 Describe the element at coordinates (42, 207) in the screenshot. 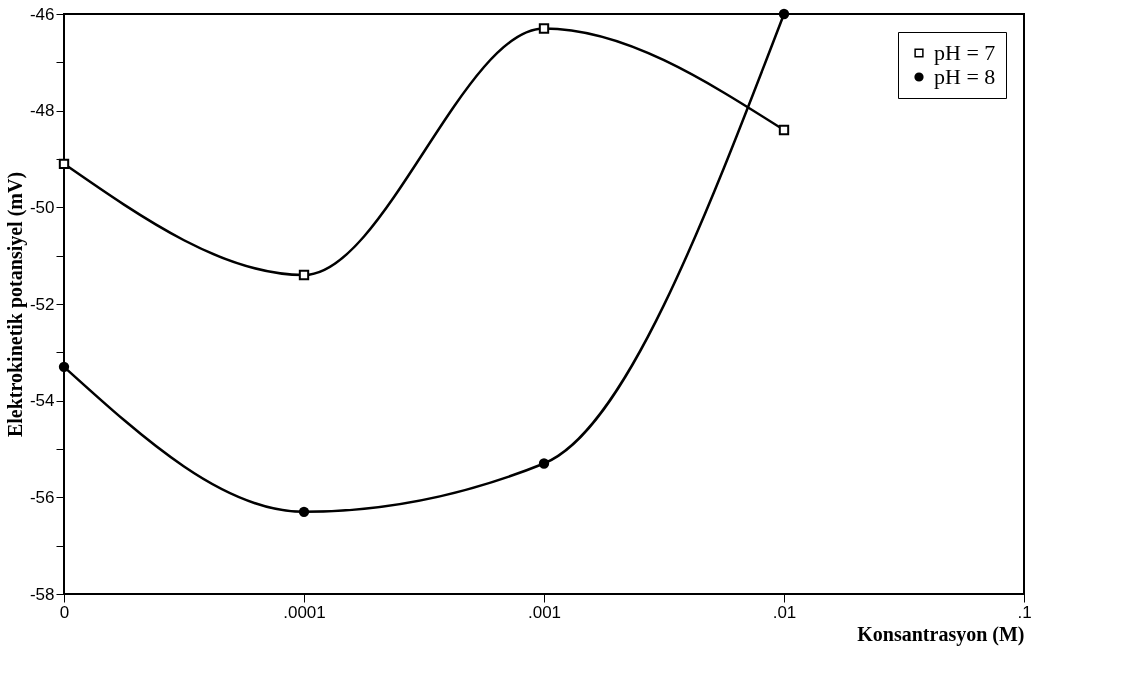

I see `y-tick-label: -50` at that location.